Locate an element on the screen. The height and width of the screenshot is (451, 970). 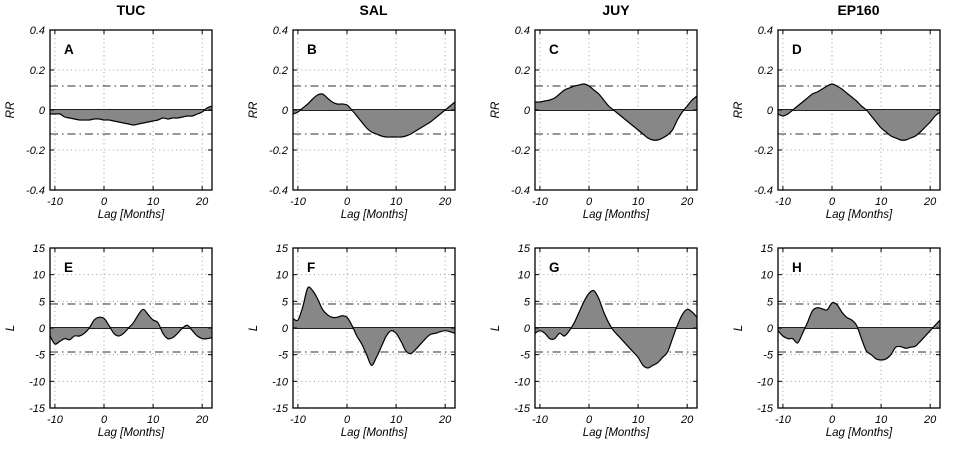
panel-letter: D is located at coordinates (797, 49).